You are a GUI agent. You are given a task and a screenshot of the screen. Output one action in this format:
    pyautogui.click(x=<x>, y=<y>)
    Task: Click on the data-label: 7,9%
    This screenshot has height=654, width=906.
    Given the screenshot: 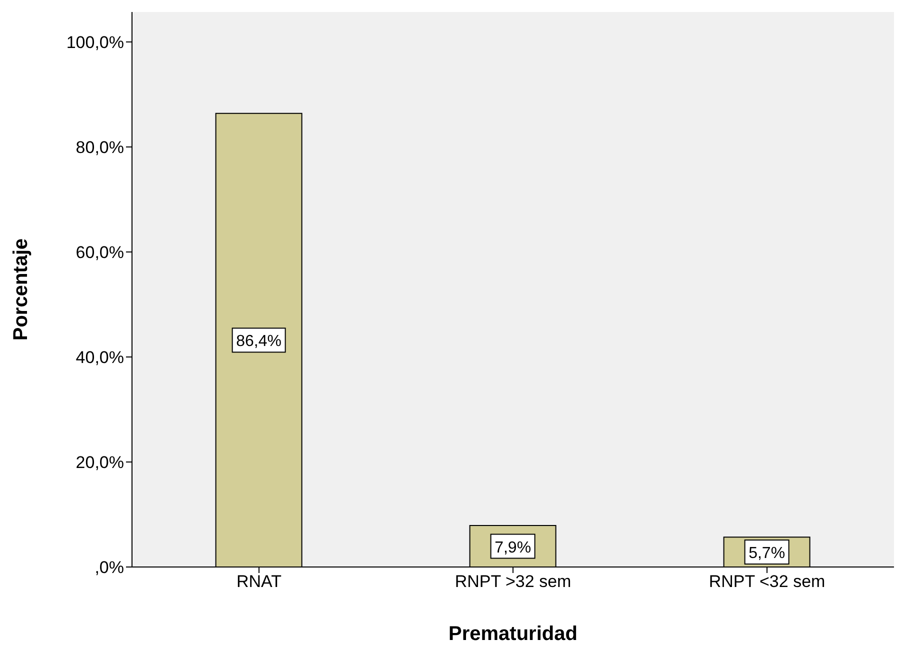 What is the action you would take?
    pyautogui.click(x=513, y=547)
    